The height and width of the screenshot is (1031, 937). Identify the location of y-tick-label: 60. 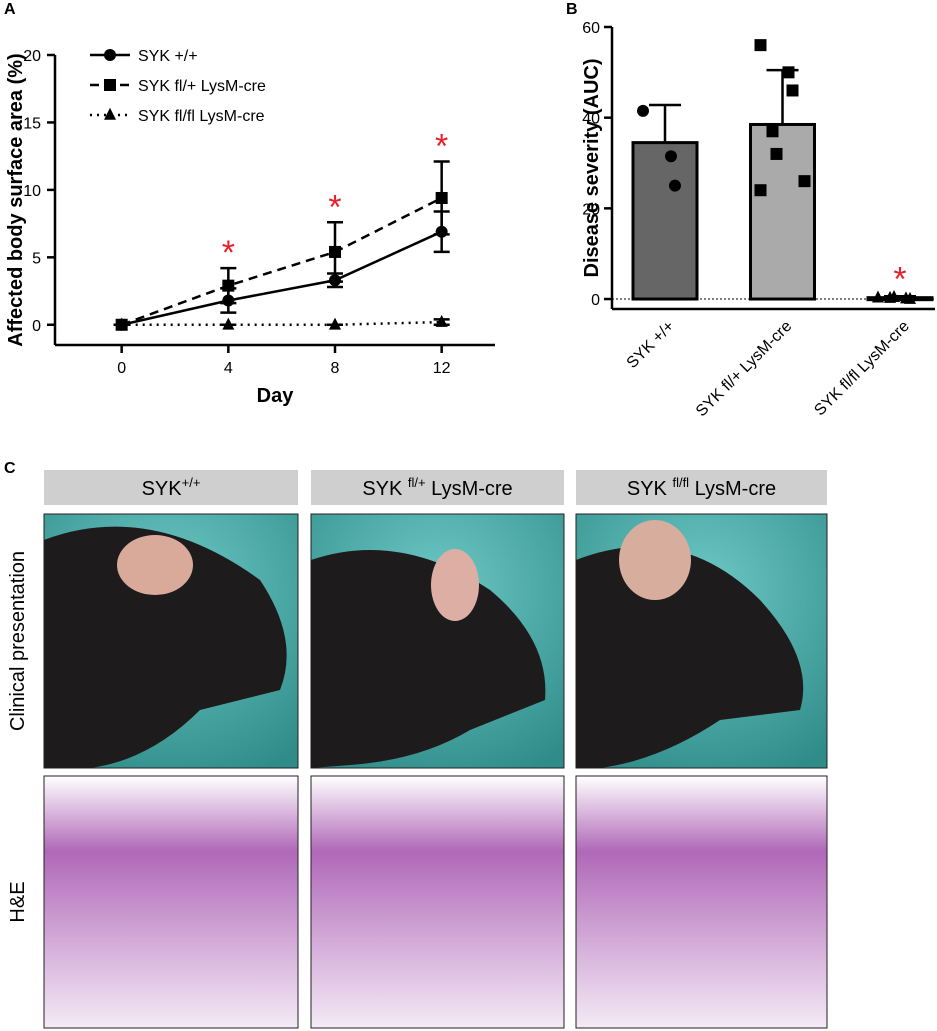
(591, 28).